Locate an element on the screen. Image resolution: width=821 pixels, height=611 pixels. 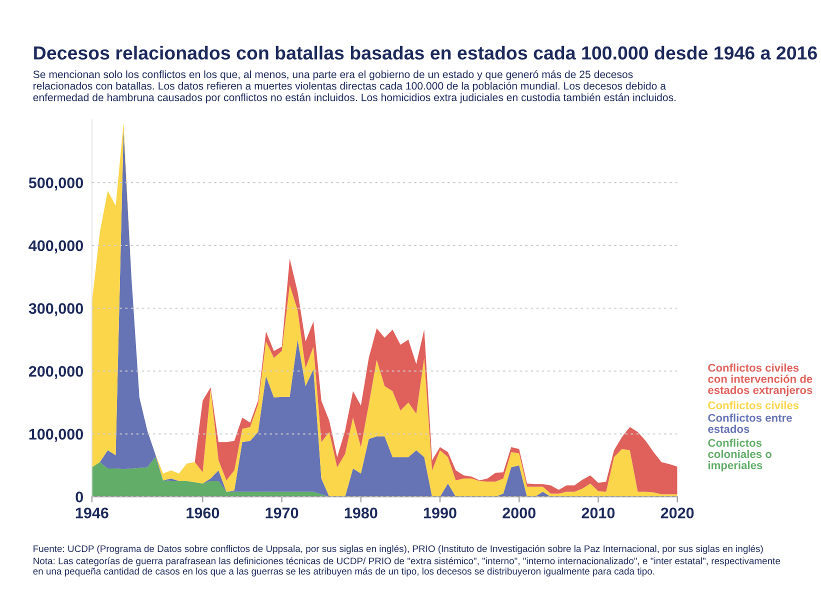
x-tick-label: 2020 is located at coordinates (677, 513).